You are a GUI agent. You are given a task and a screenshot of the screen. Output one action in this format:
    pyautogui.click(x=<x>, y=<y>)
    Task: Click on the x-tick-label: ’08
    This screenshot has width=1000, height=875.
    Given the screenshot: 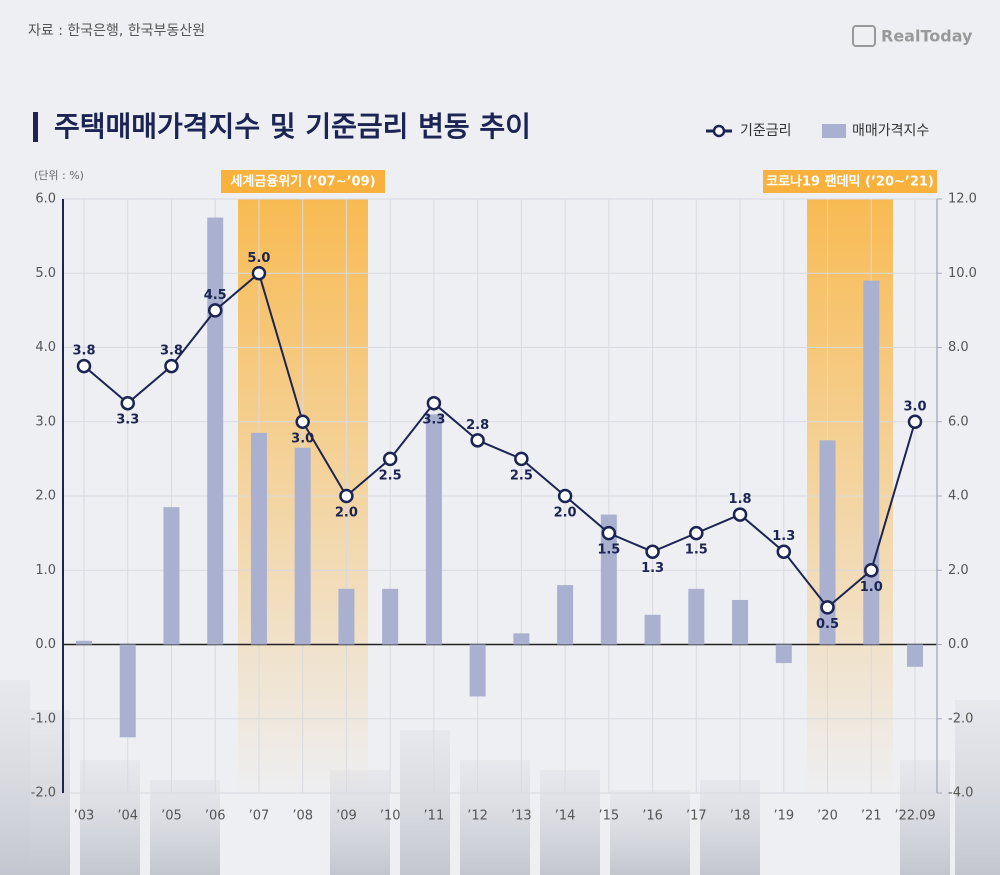 What is the action you would take?
    pyautogui.click(x=302, y=816)
    